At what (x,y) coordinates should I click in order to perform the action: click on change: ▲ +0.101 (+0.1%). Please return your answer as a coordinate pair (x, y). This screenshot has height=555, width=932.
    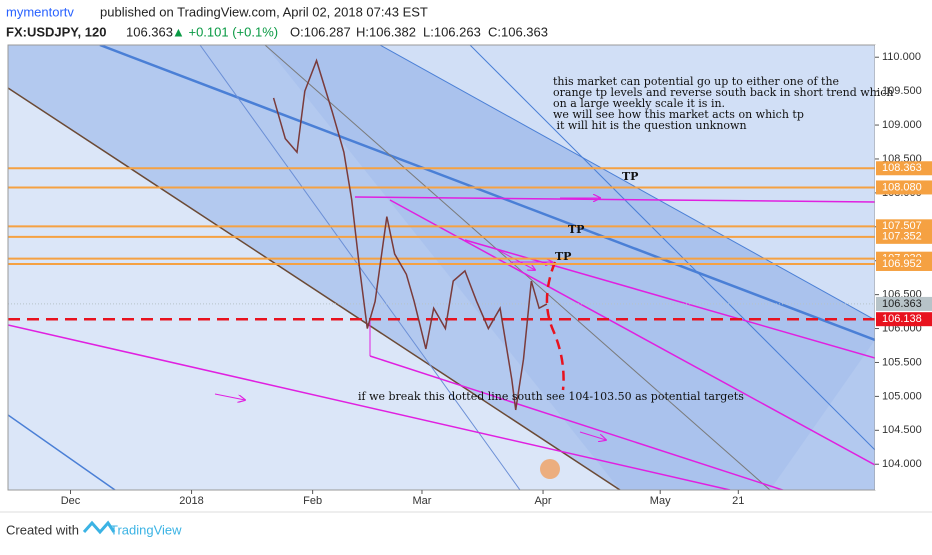
    Looking at the image, I should click on (225, 31).